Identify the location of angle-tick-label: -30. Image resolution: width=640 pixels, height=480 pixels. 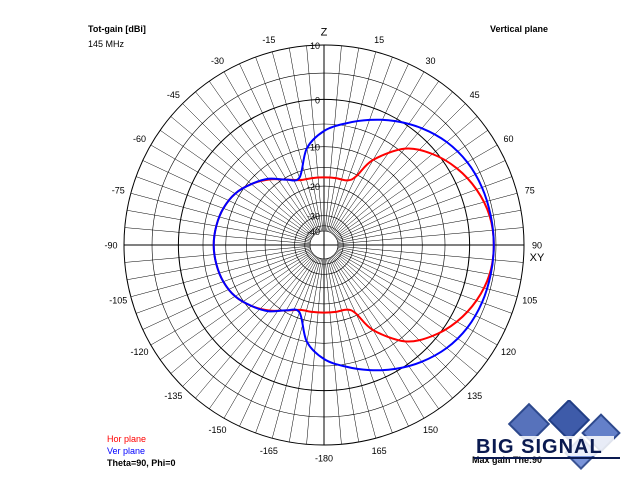
(217, 61).